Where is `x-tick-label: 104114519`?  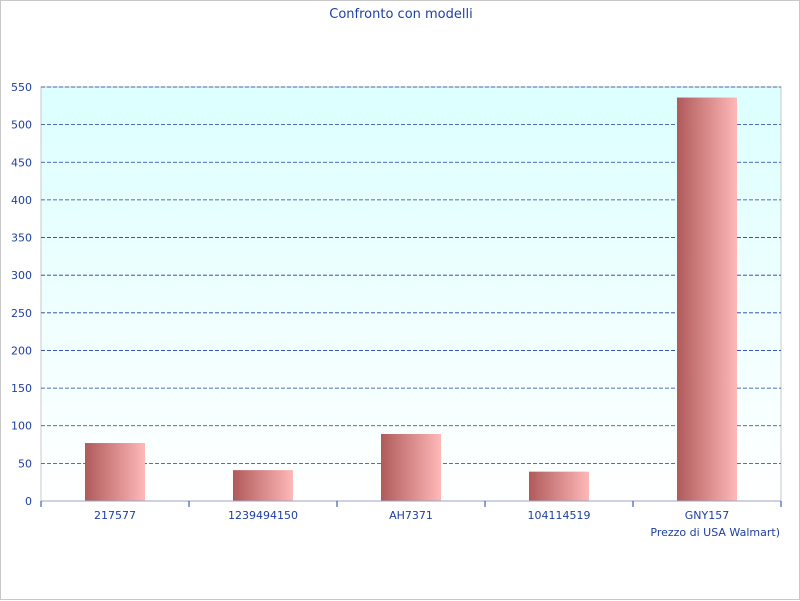 x-tick-label: 104114519 is located at coordinates (559, 515).